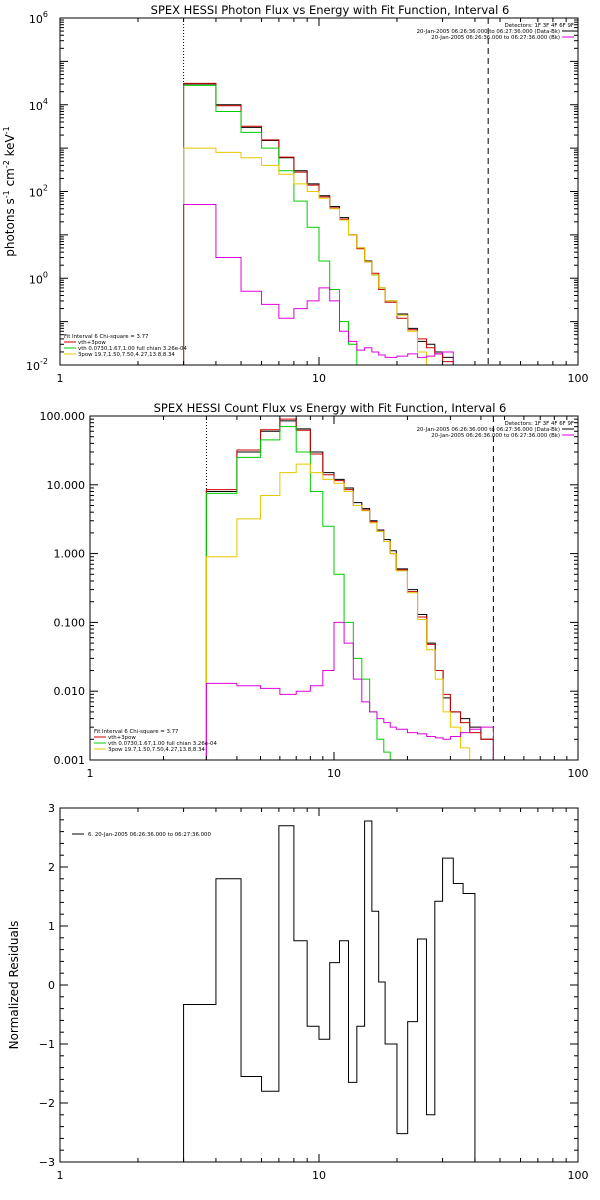  I want to click on y-tick-label: 10⁰, so click(38, 278).